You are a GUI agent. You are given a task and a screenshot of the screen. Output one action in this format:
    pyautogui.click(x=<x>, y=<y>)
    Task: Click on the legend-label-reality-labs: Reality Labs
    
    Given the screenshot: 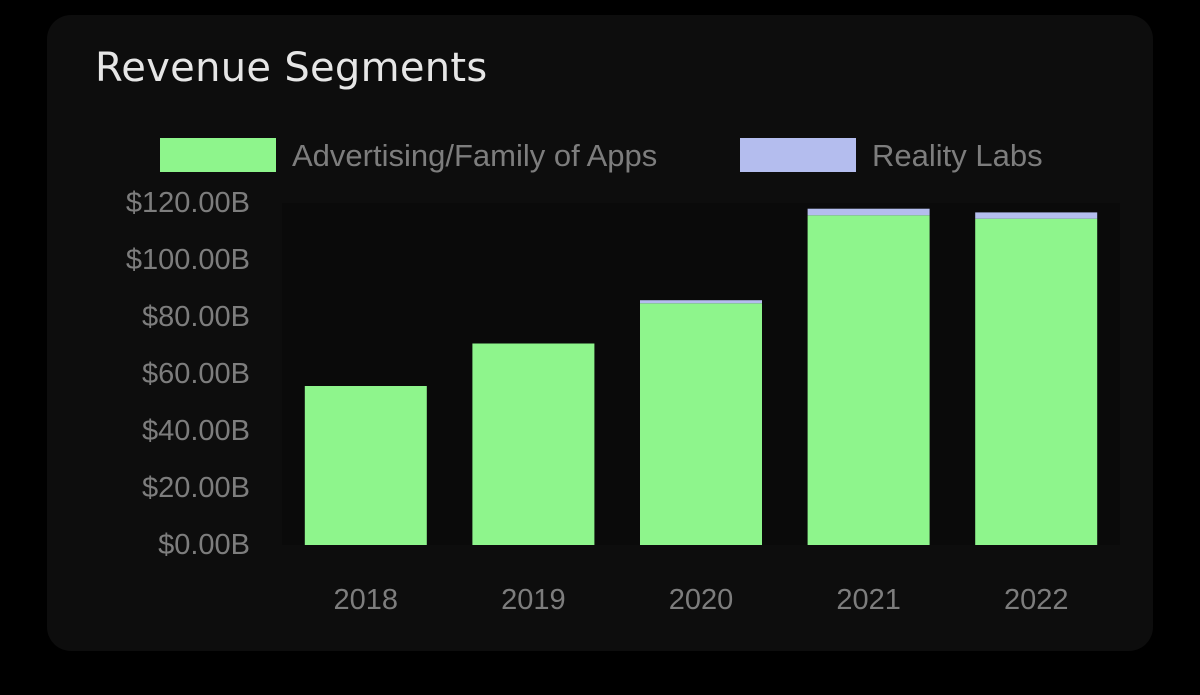 What is the action you would take?
    pyautogui.click(x=957, y=155)
    